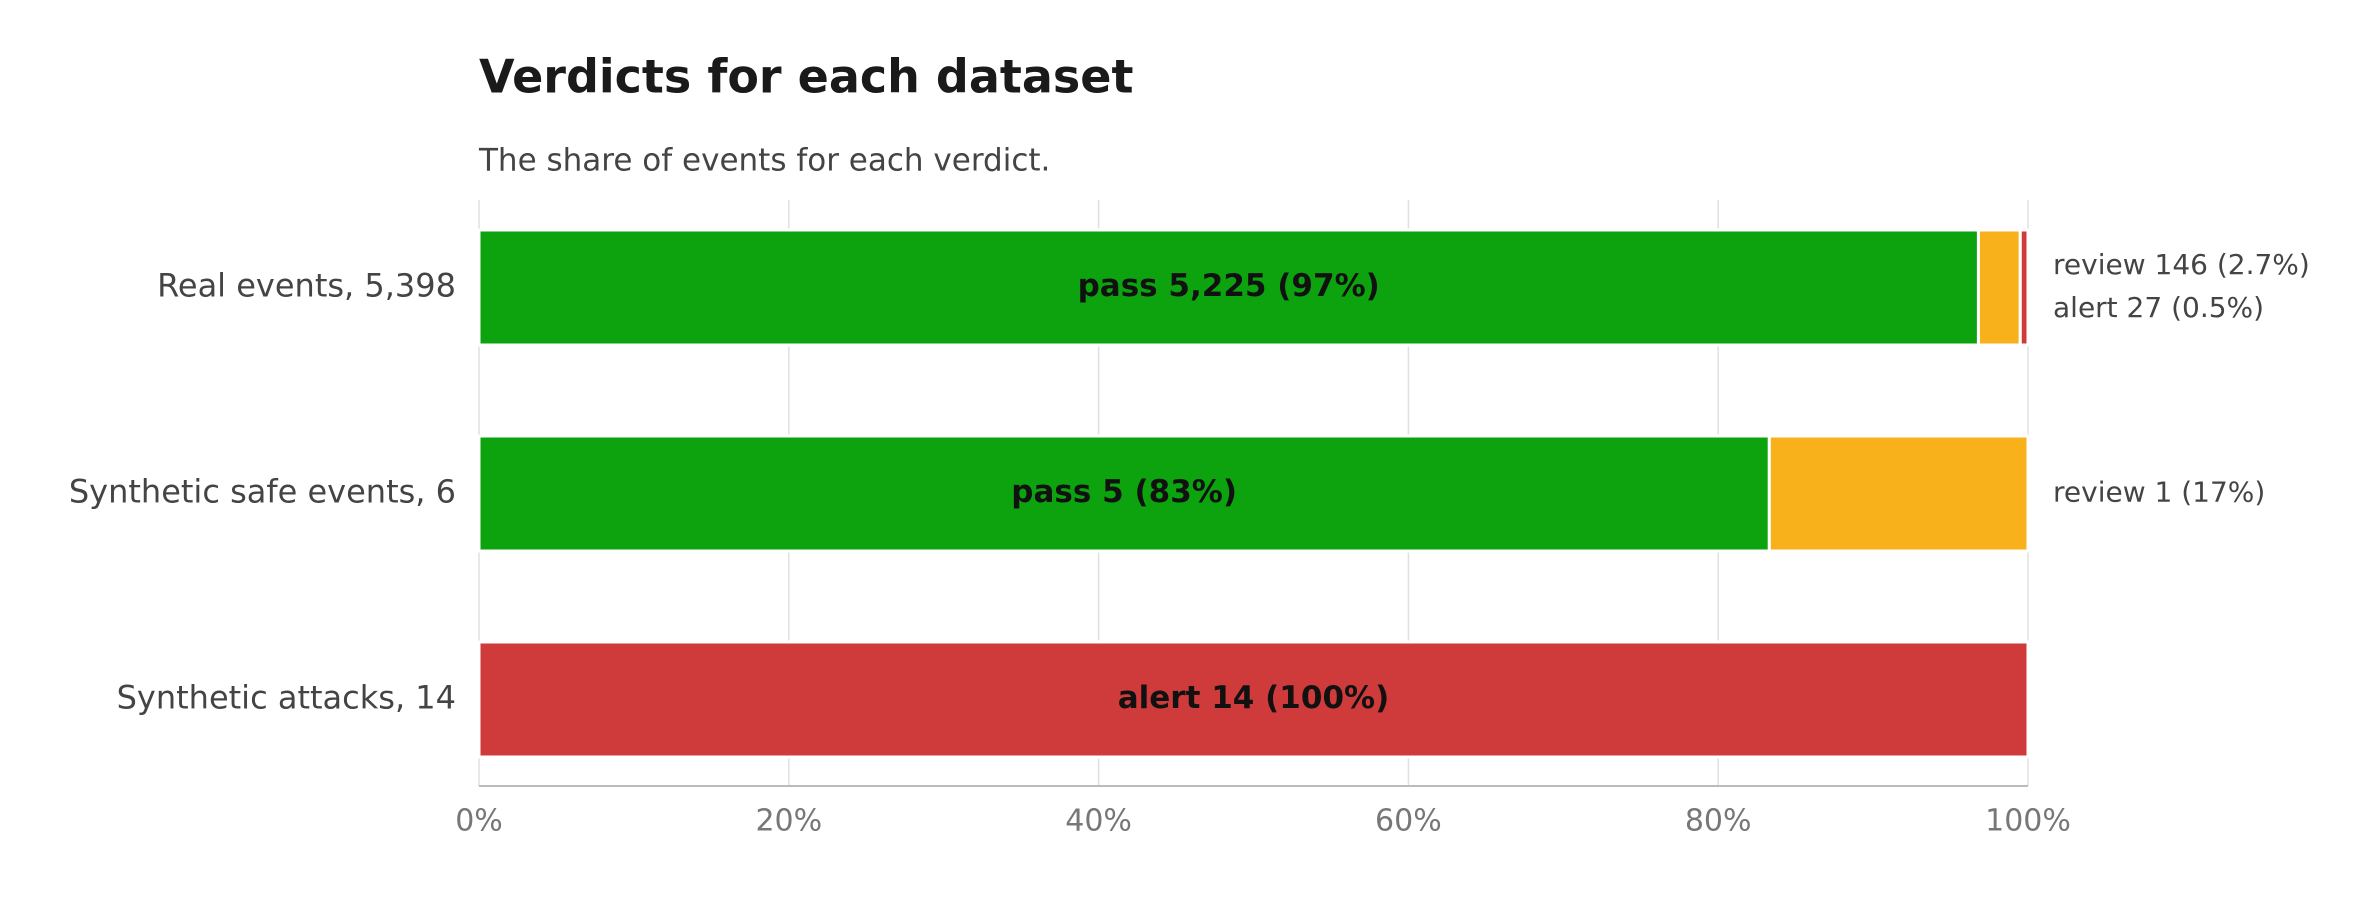 The image size is (2375, 899). What do you see at coordinates (2159, 492) in the screenshot?
I see `value-label: review 1 (17%)` at bounding box center [2159, 492].